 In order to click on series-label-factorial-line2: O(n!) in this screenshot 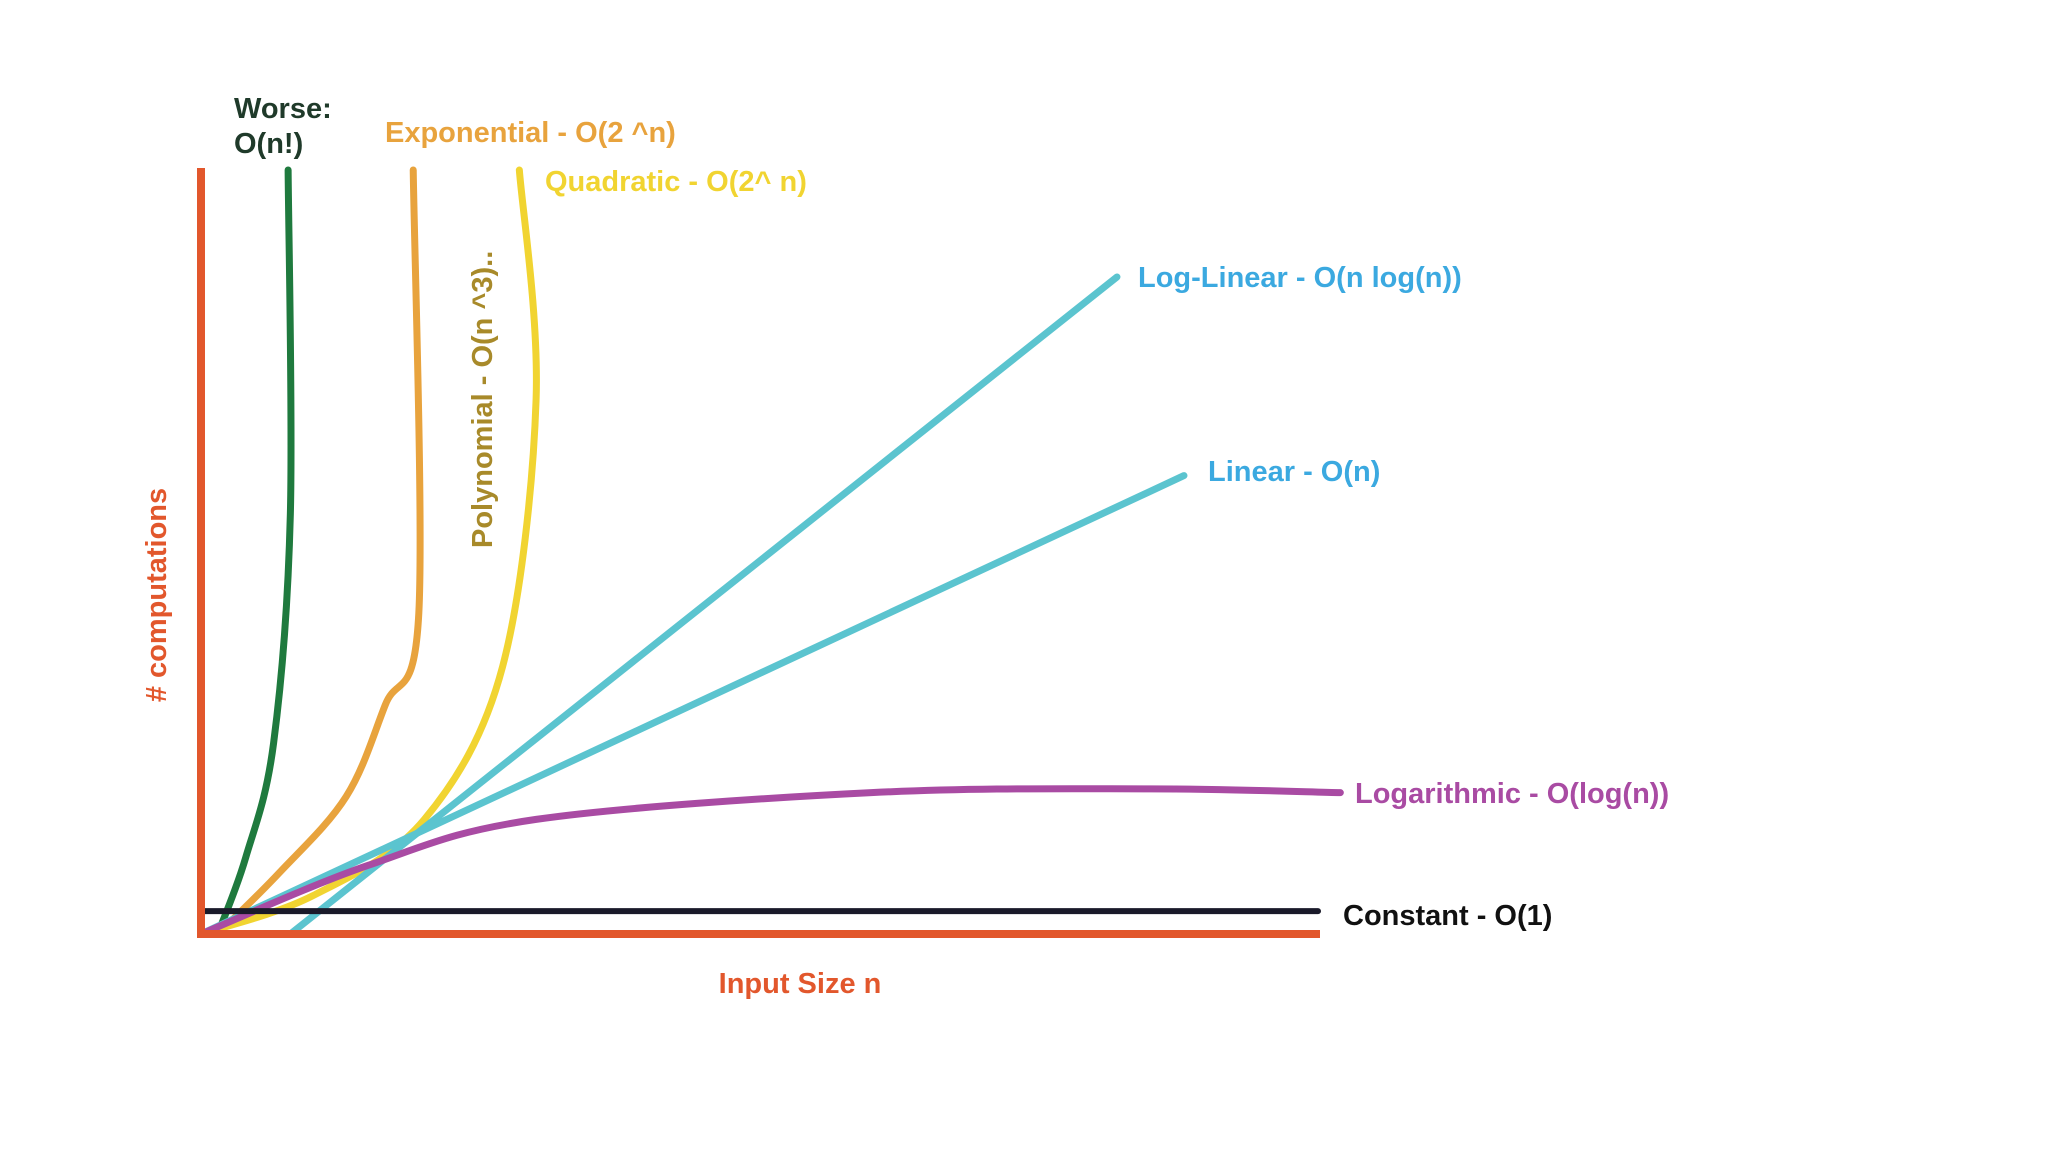, I will do `click(268, 144)`.